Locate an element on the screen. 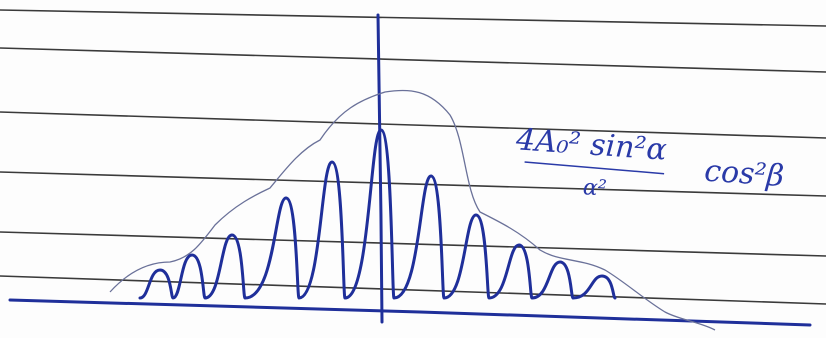 This screenshot has height=338, width=826. formula: 4A₀² sin²α α² cos²β is located at coordinates (649, 162).